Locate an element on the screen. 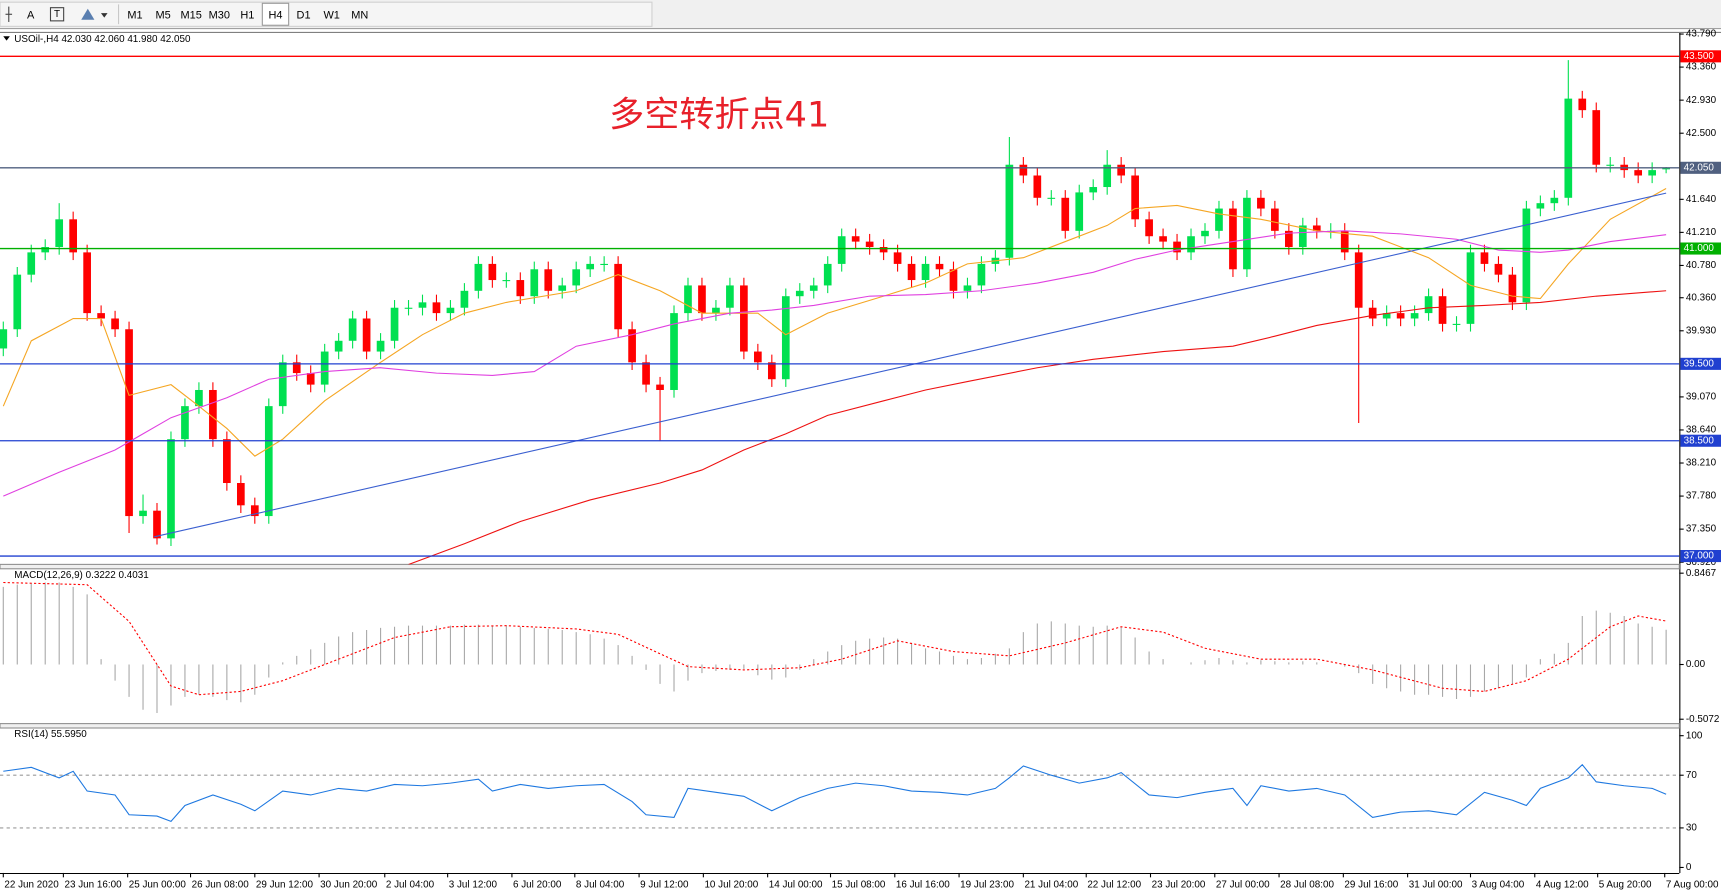 This screenshot has width=1721, height=896. x-tick-label: 28 Jul 08:00 is located at coordinates (1307, 885).